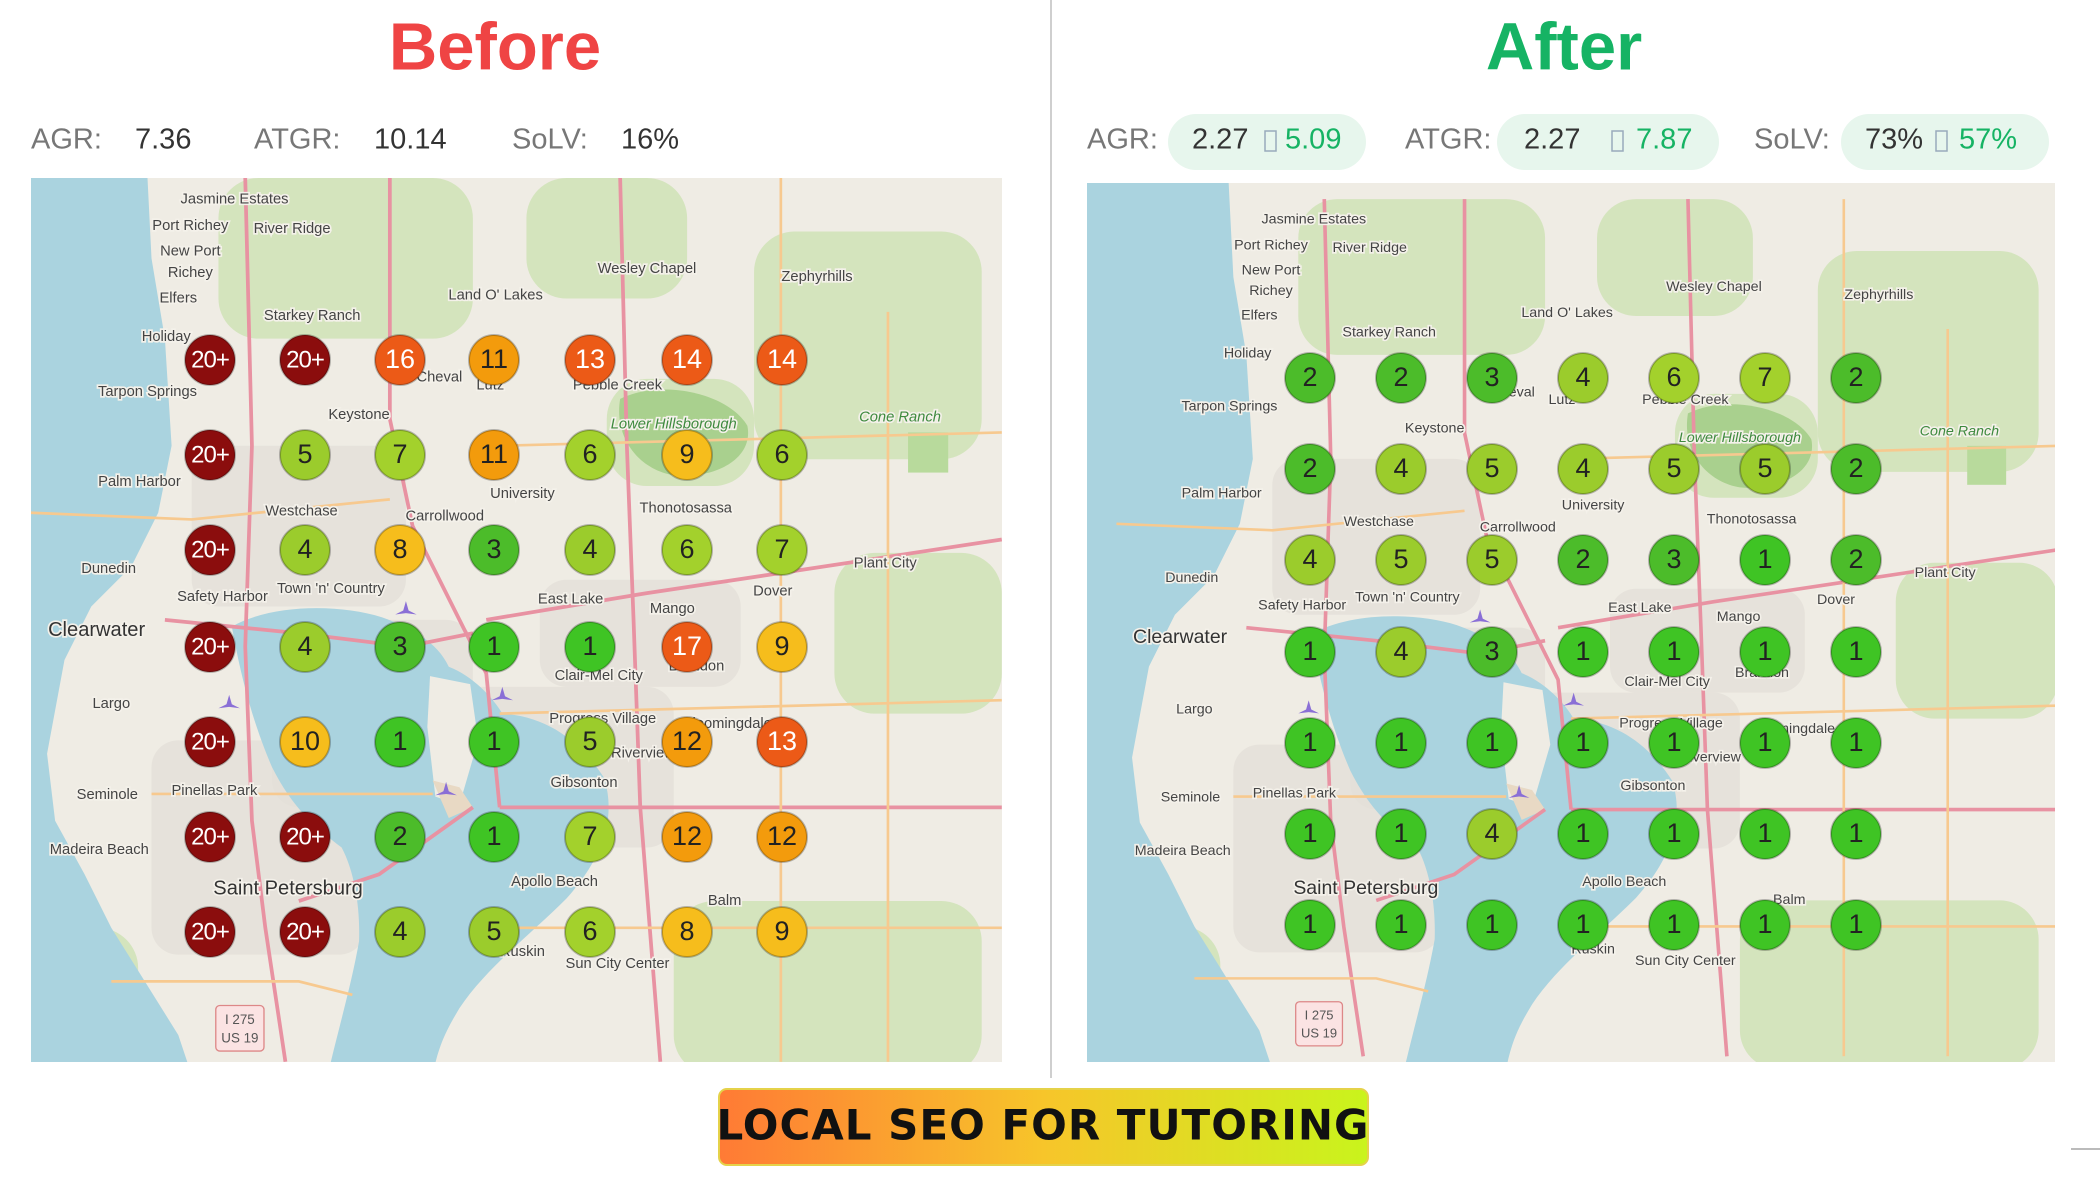 The image size is (2100, 1181). Describe the element at coordinates (312, 316) in the screenshot. I see `place-label: Starkey Ranch` at that location.